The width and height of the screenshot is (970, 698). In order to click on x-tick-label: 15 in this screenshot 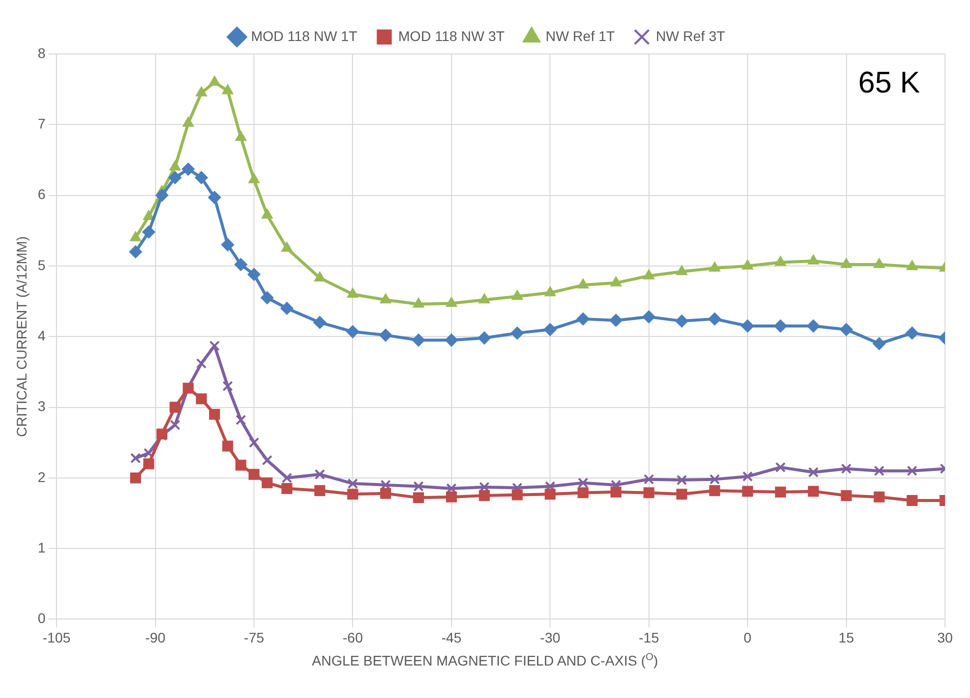, I will do `click(846, 637)`.